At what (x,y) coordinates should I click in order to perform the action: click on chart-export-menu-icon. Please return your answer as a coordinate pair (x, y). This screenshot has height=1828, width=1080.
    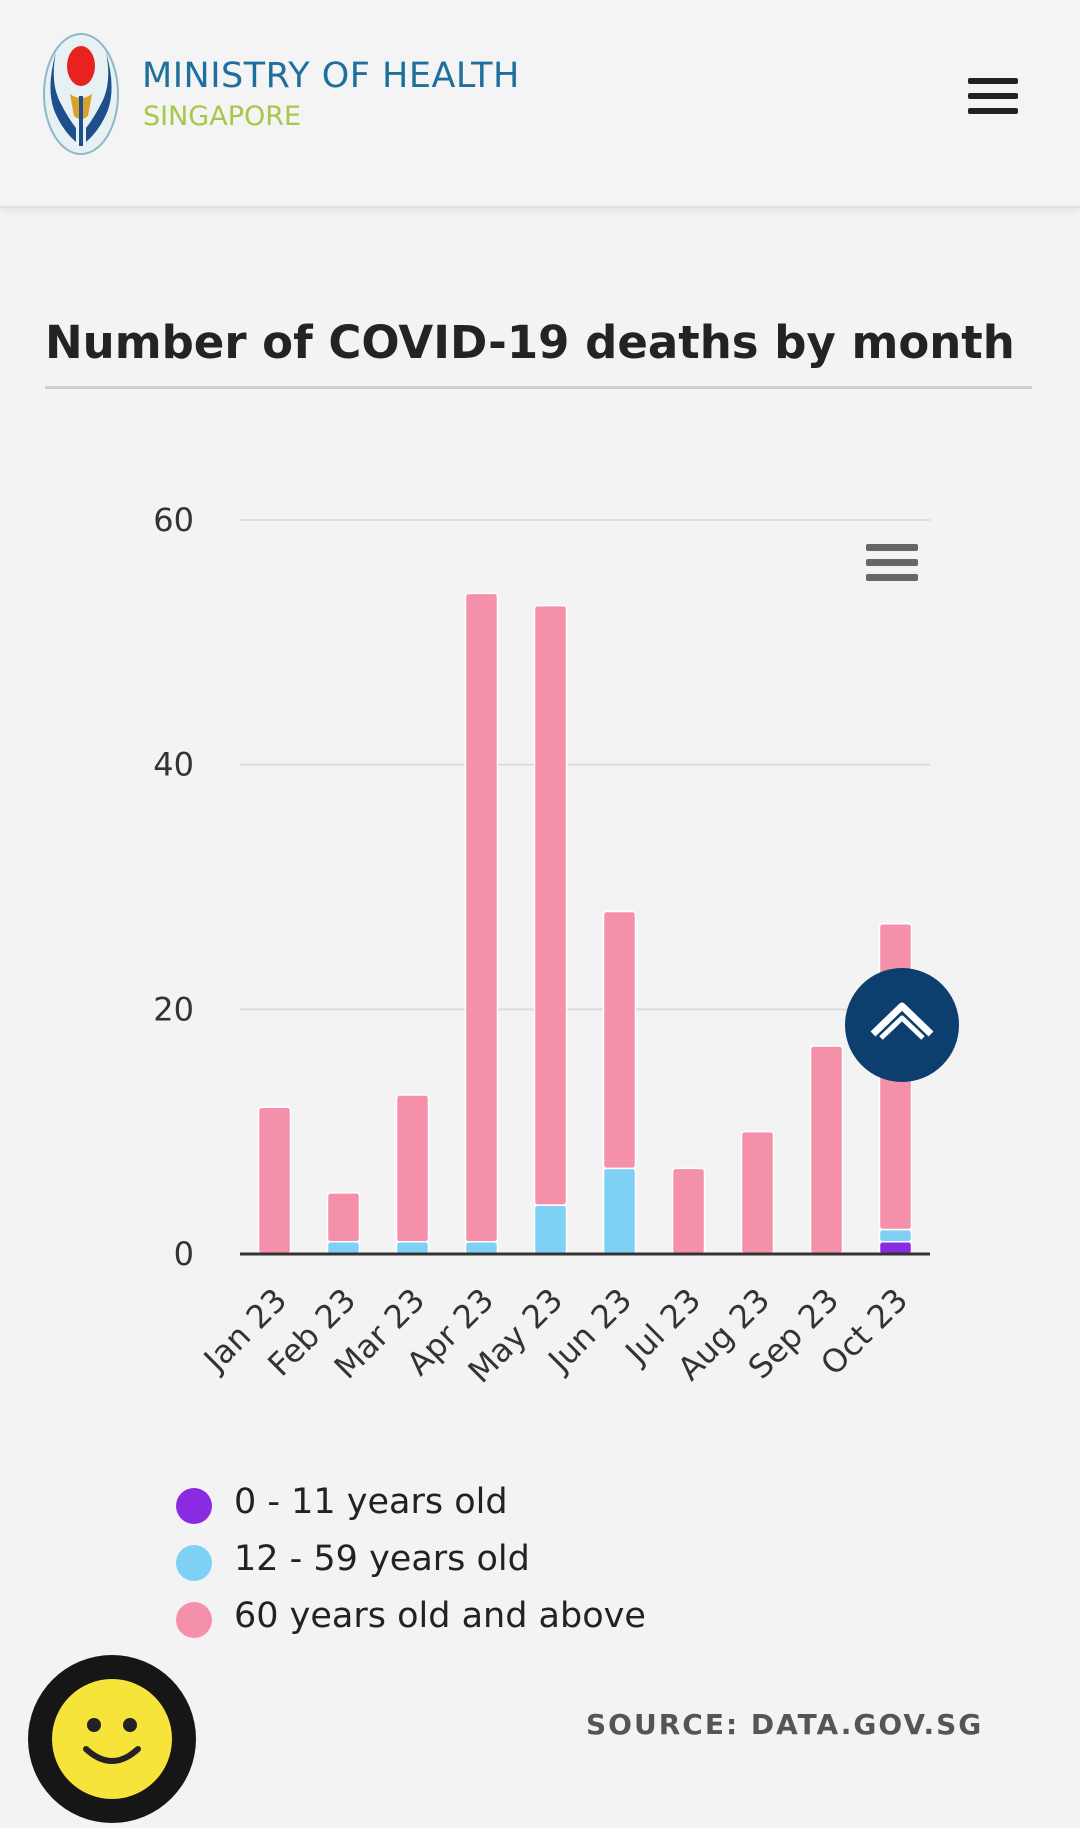
    Looking at the image, I should click on (892, 566).